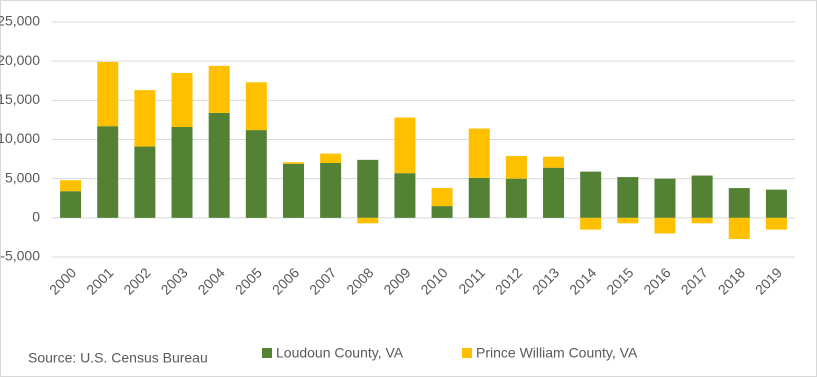 This screenshot has width=817, height=377. Describe the element at coordinates (22, 177) in the screenshot. I see `y-tick-label: 5,000` at that location.